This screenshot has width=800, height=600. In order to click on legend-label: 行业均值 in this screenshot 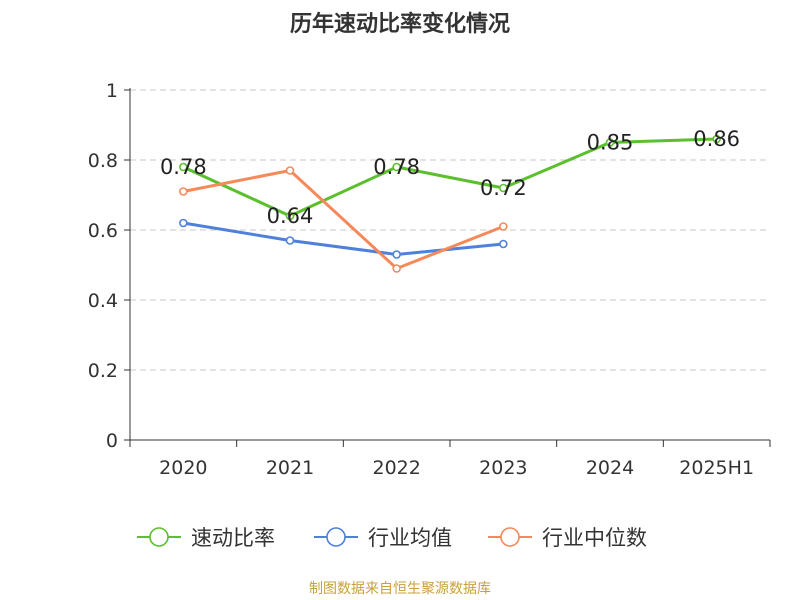, I will do `click(410, 538)`.